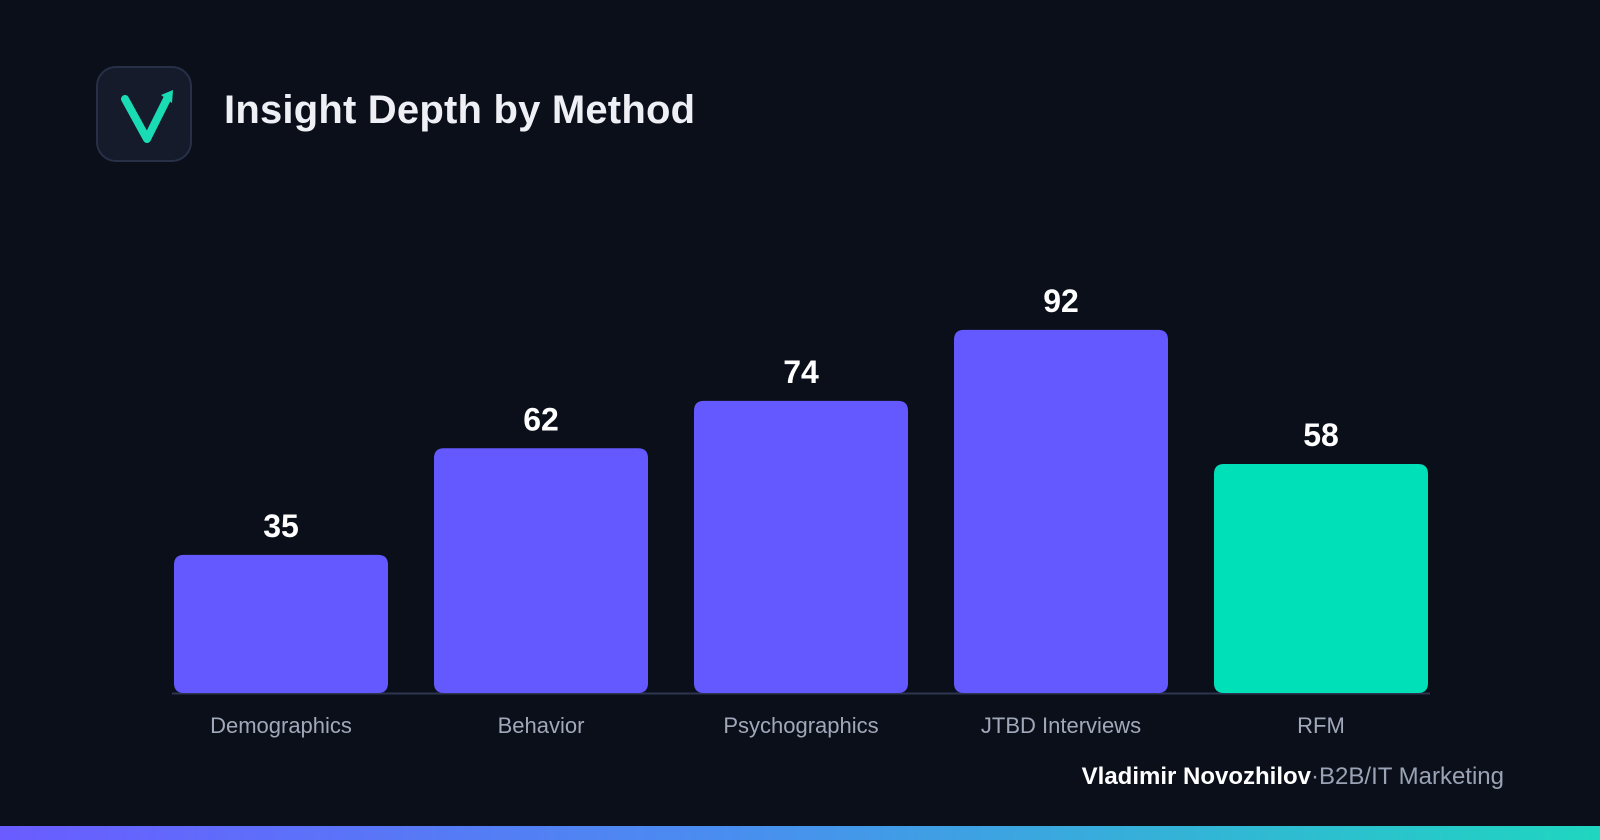  What do you see at coordinates (1061, 301) in the screenshot?
I see `data-label: 92` at bounding box center [1061, 301].